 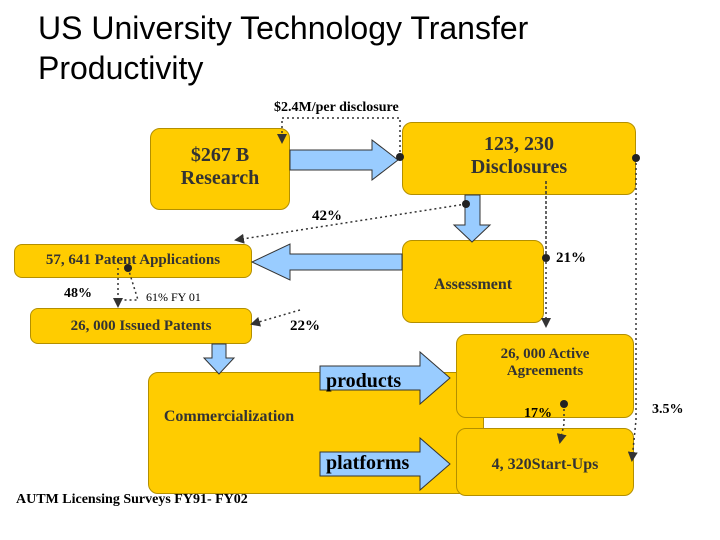 I want to click on products-label: products, so click(x=364, y=381).